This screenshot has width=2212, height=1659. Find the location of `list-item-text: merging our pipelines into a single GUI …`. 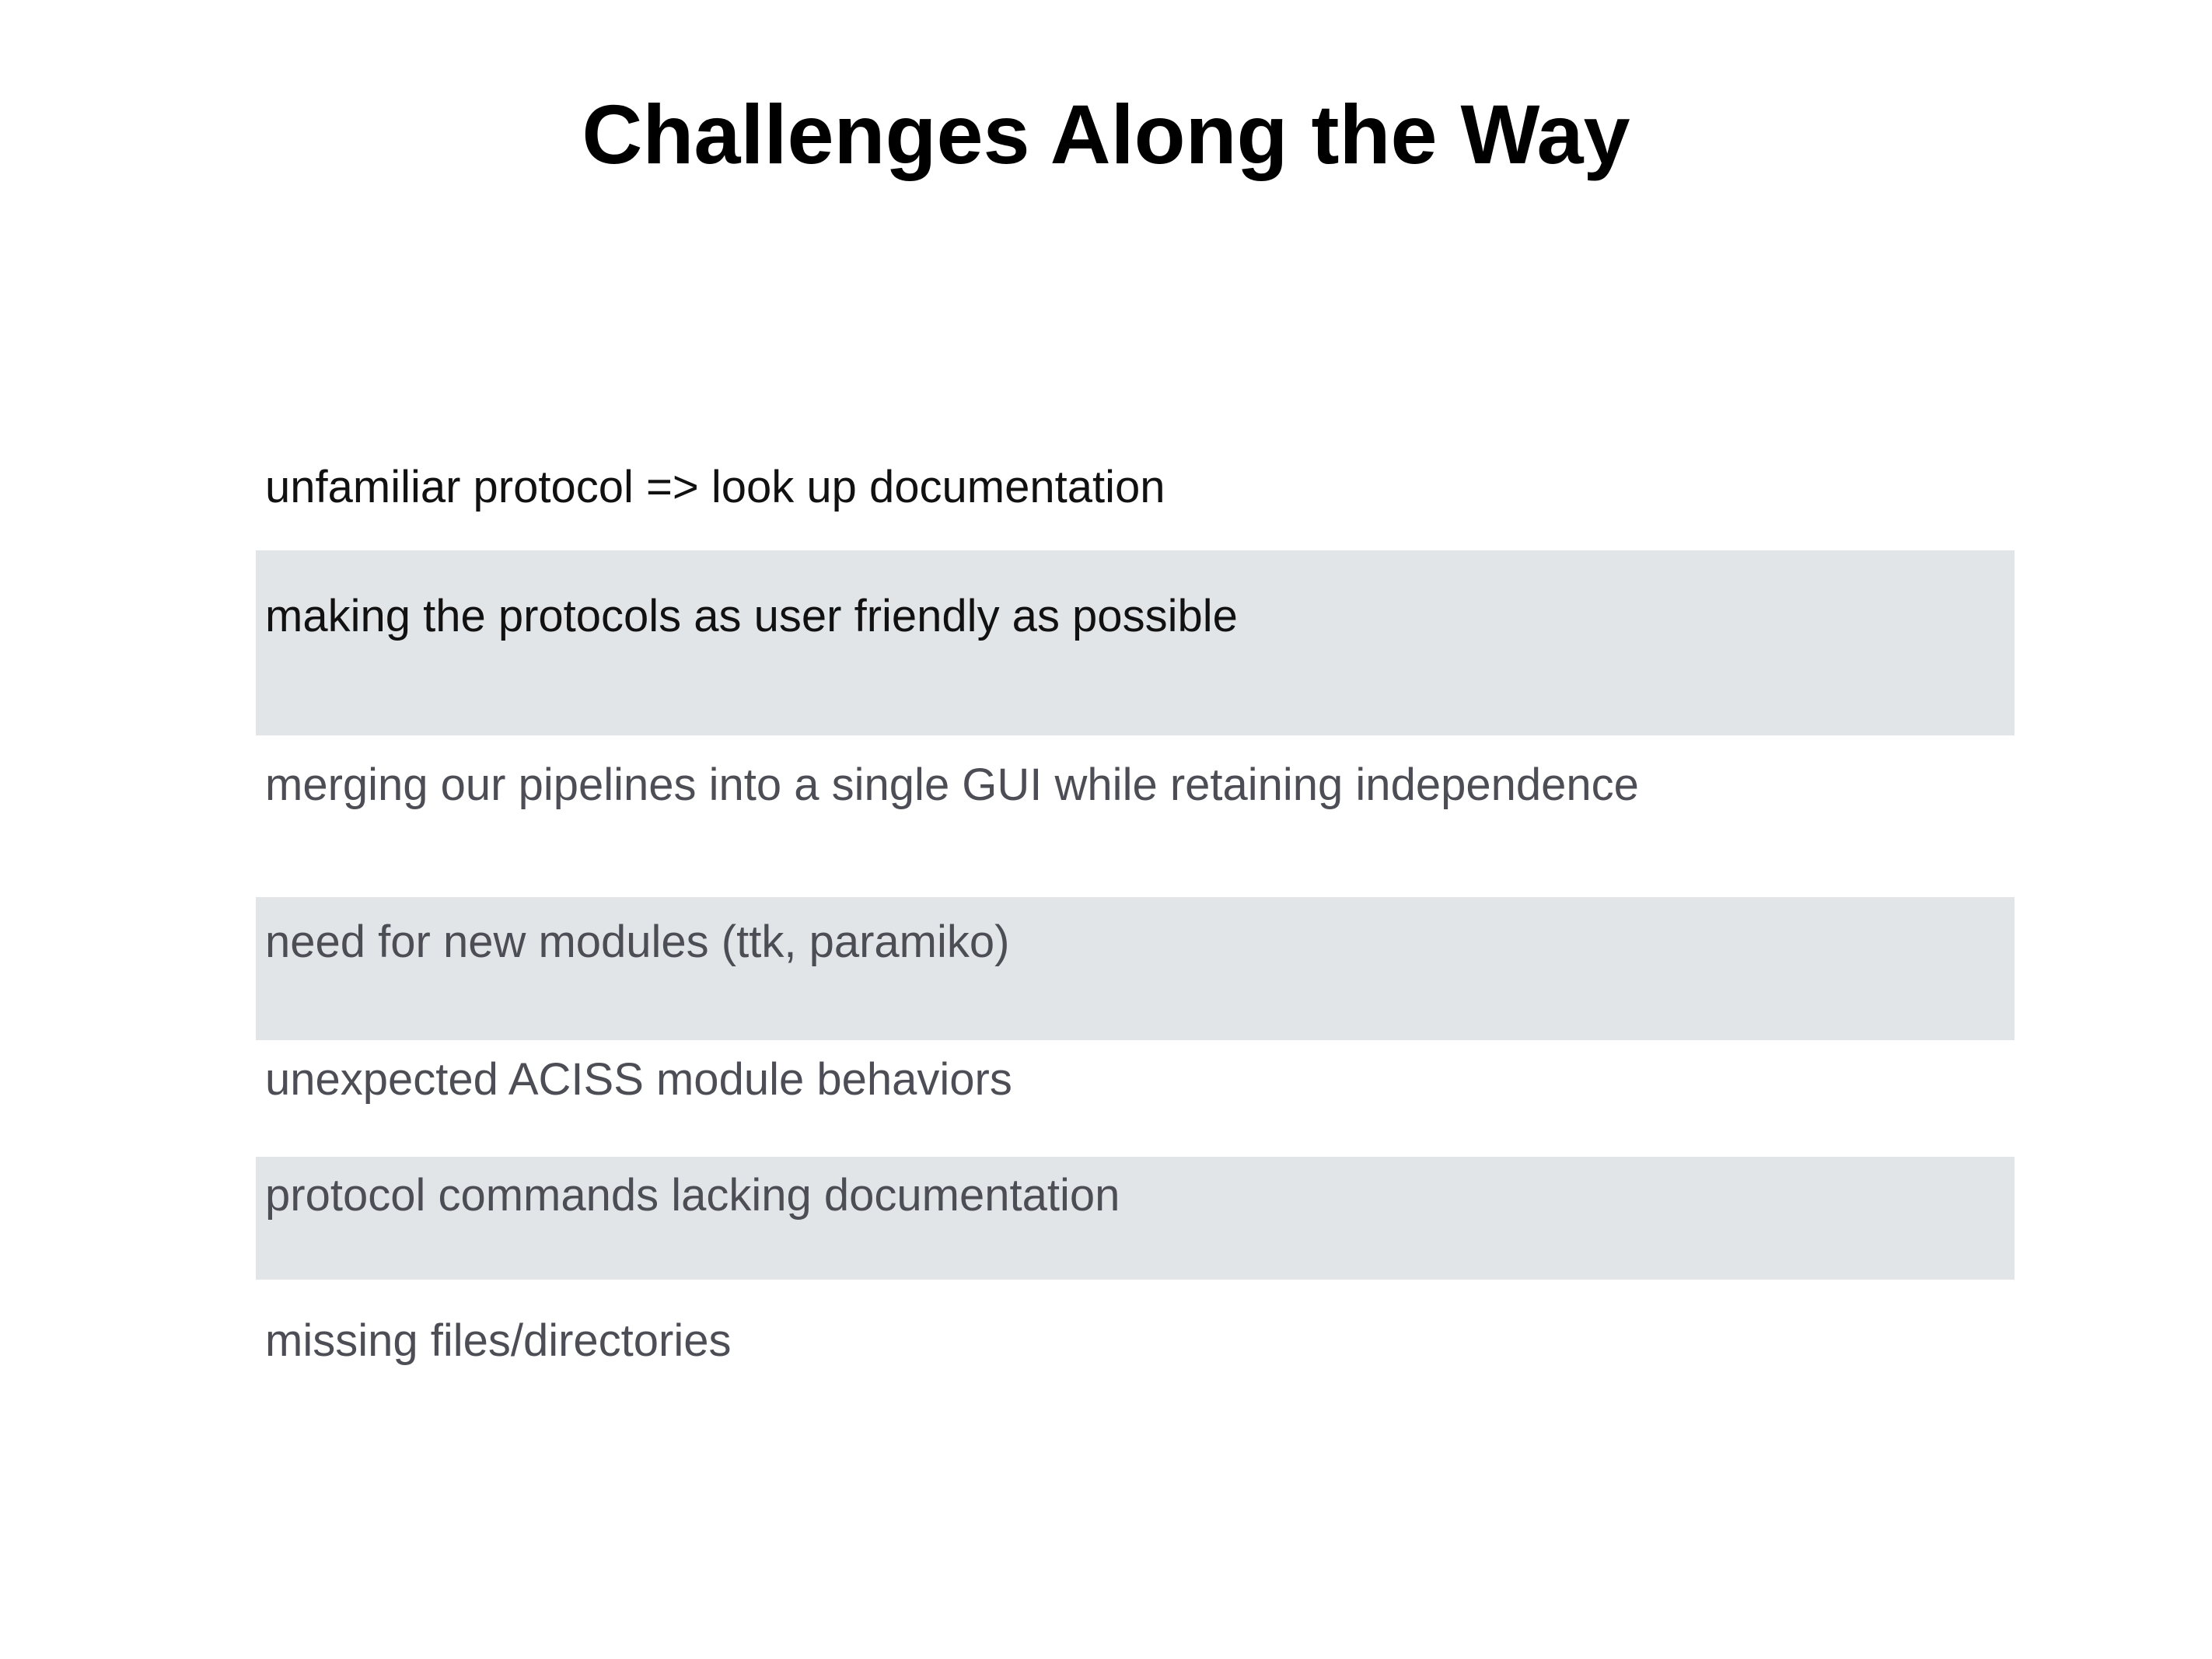

list-item-text: merging our pipelines into a single GUI … is located at coordinates (952, 785).